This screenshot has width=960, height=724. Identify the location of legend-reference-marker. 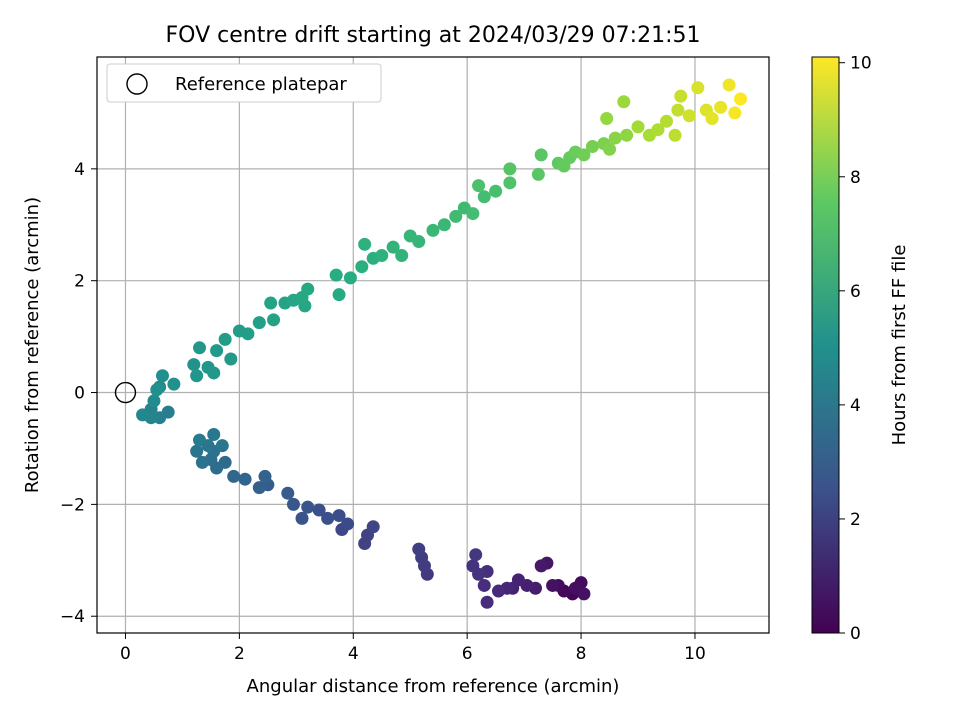
(137, 84).